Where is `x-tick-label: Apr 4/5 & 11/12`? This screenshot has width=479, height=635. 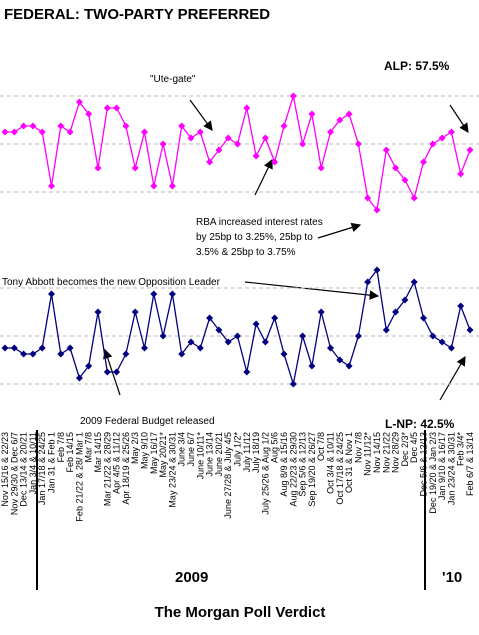 x-tick-label: Apr 4/5 & 11/12 is located at coordinates (117, 463).